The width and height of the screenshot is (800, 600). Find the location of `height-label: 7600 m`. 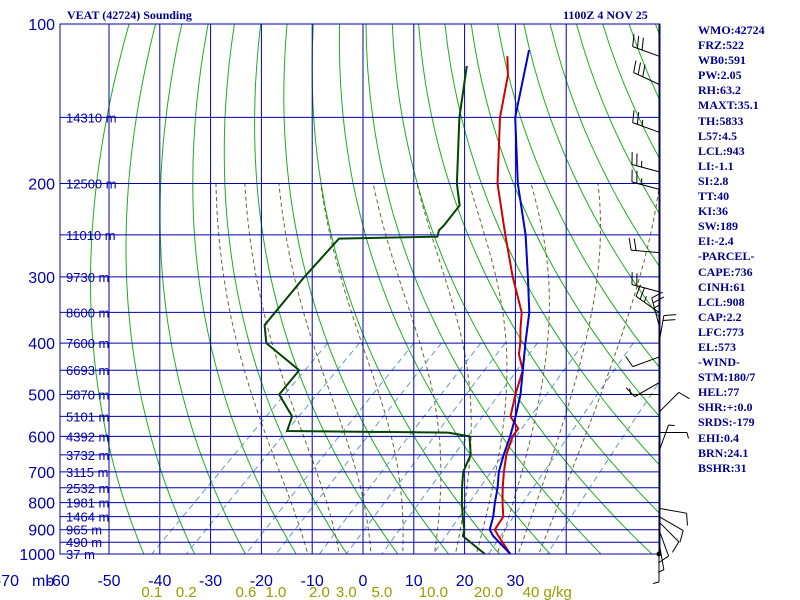

height-label: 7600 m is located at coordinates (87, 343).